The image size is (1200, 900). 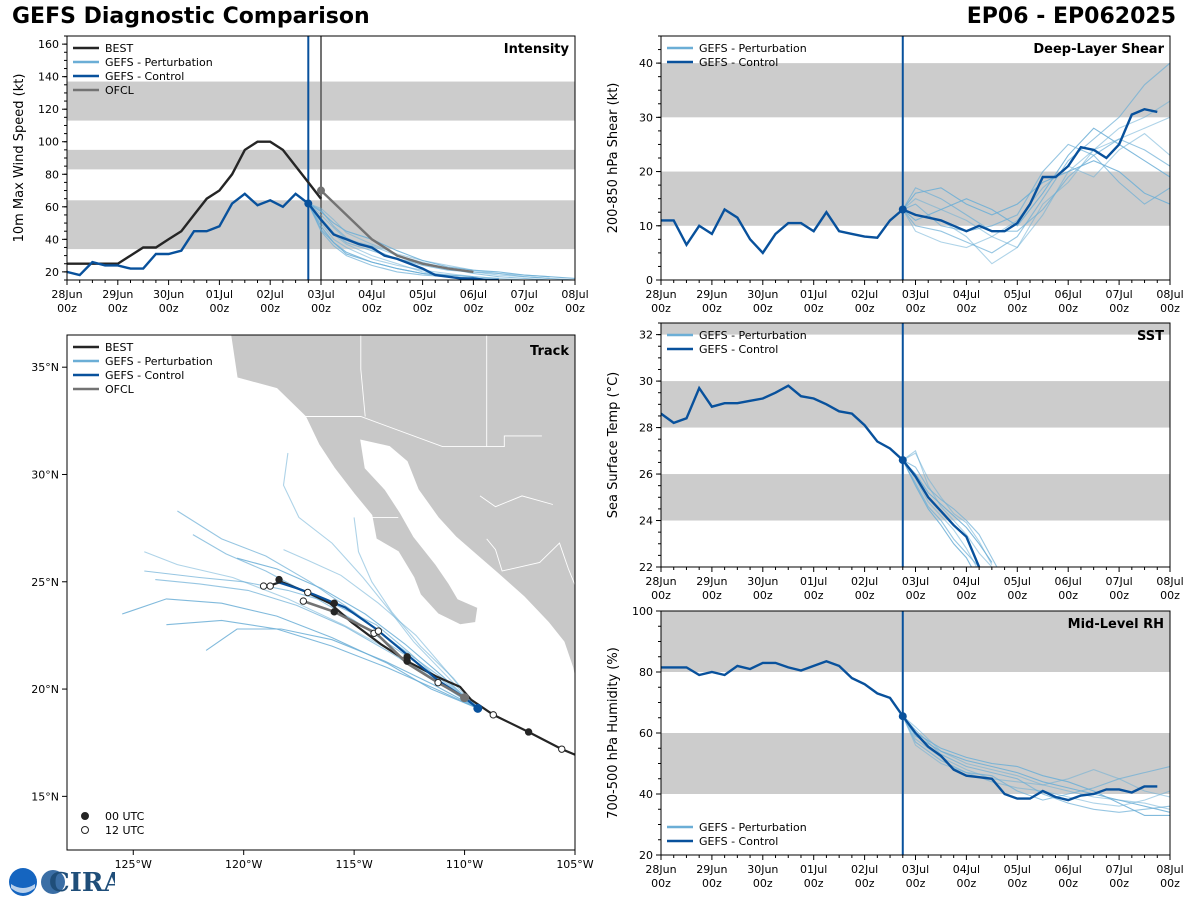 I want to click on panel-frame, so click(x=915, y=445).